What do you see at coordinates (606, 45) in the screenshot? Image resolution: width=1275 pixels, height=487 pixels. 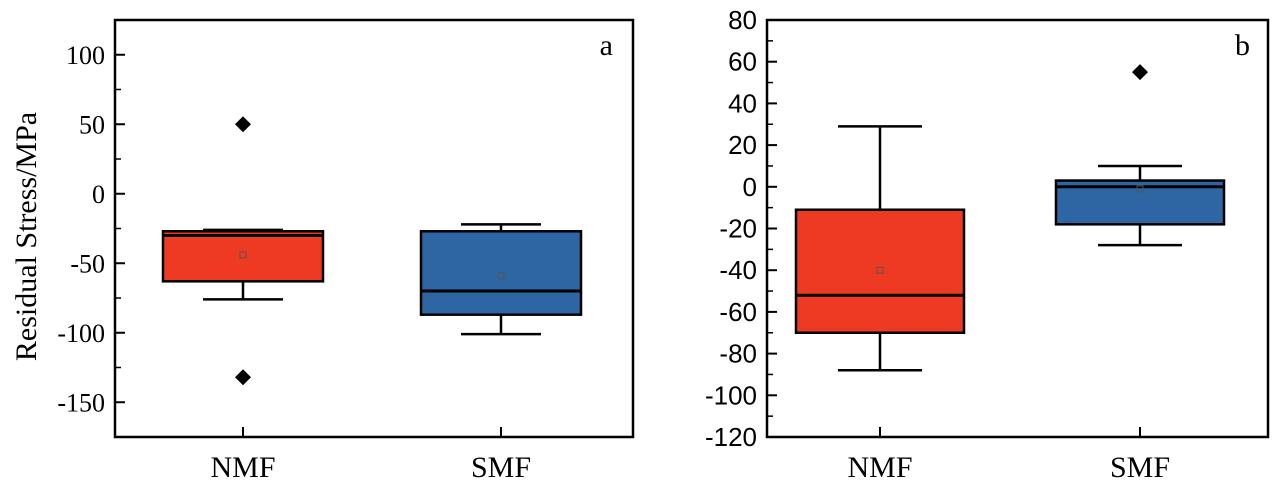 I see `panel-label: a` at bounding box center [606, 45].